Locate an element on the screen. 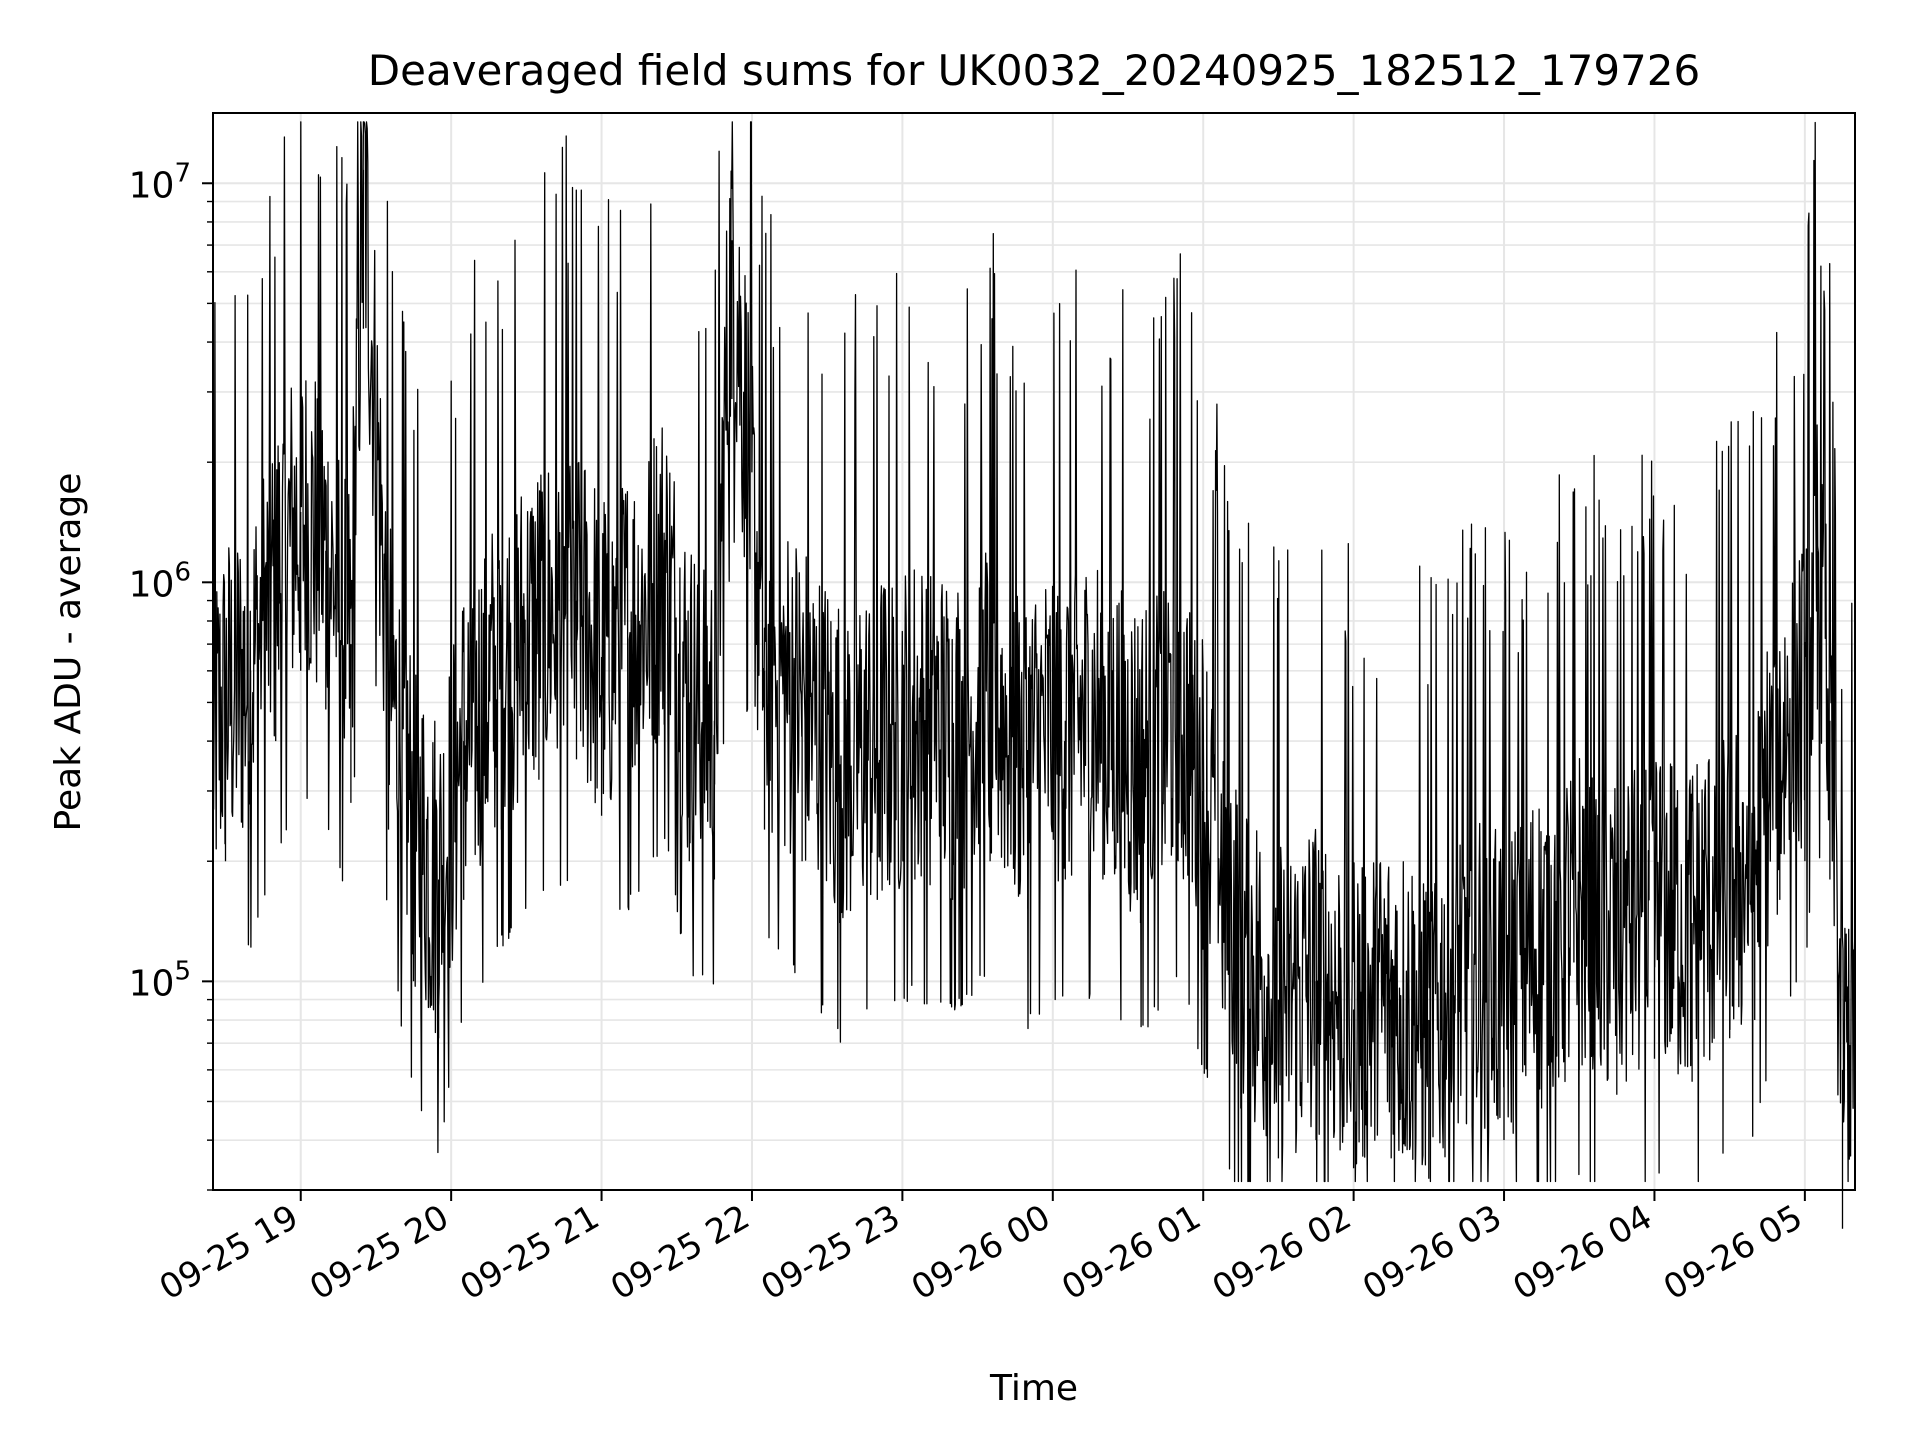  y-tick-exponent: 5 is located at coordinates (182, 971).